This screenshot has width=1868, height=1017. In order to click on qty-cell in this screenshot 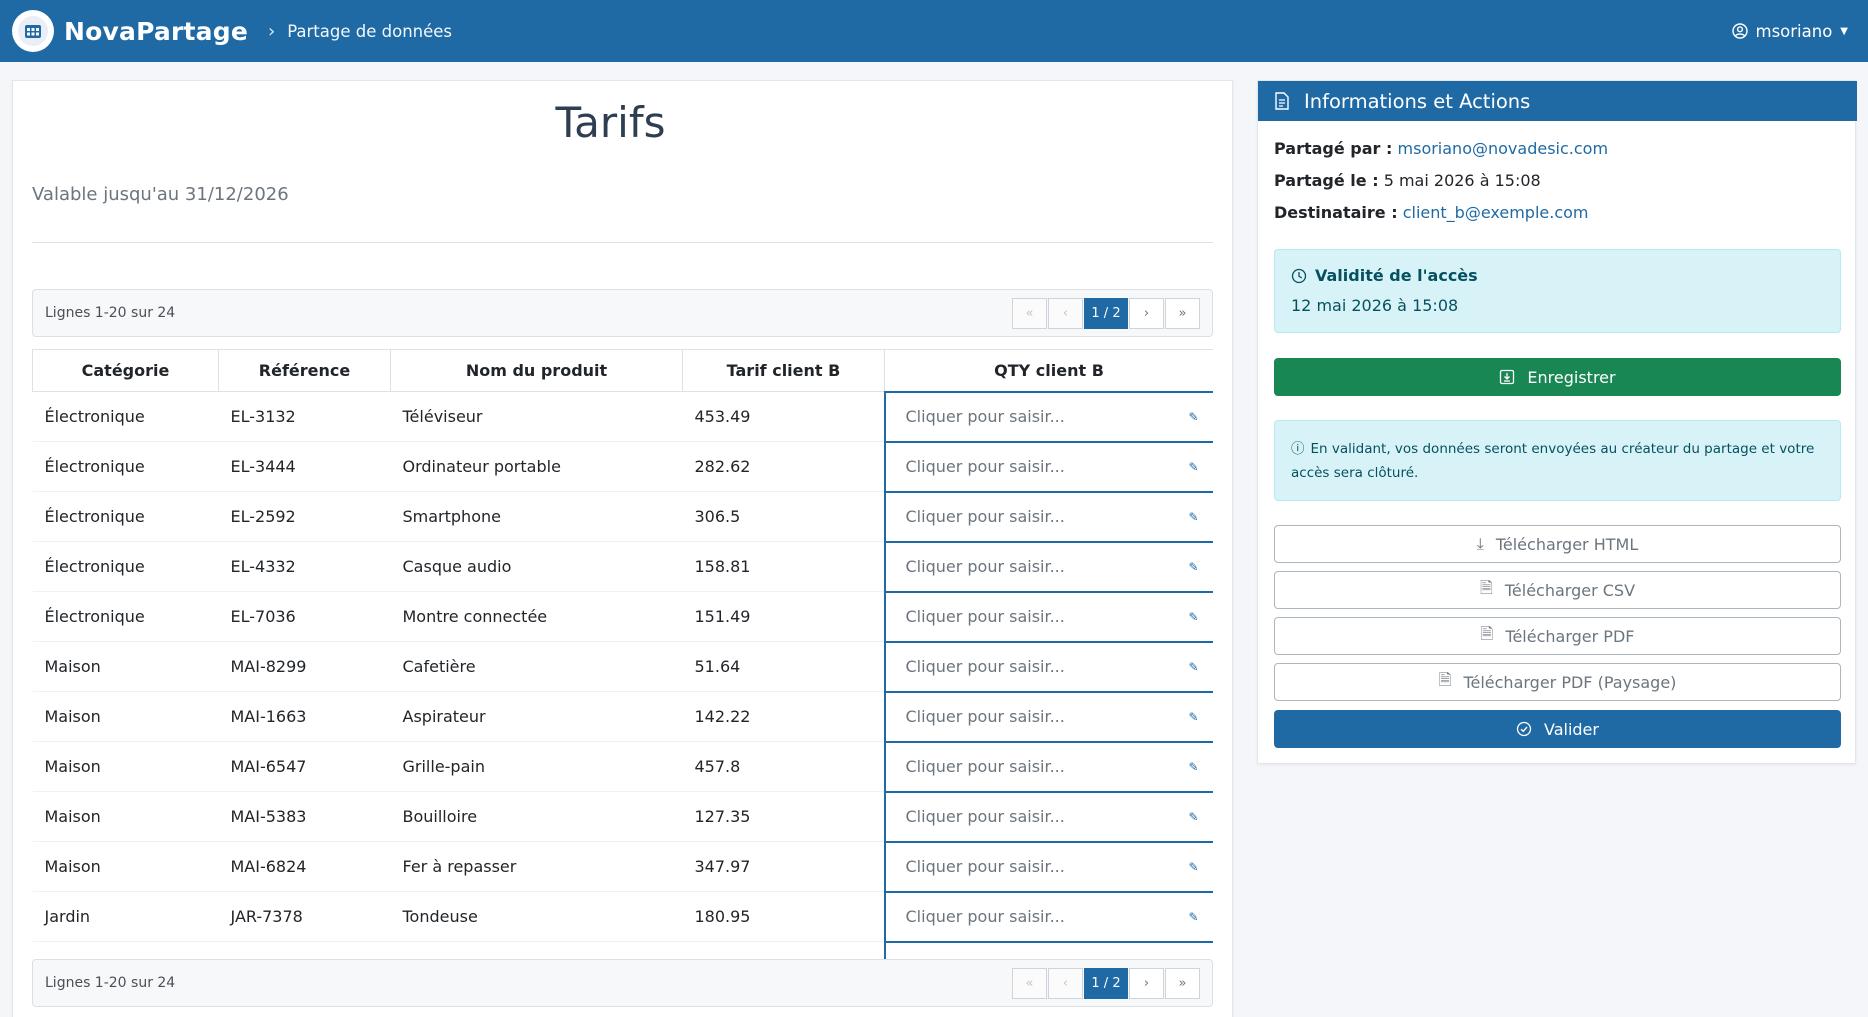, I will do `click(1048, 950)`.